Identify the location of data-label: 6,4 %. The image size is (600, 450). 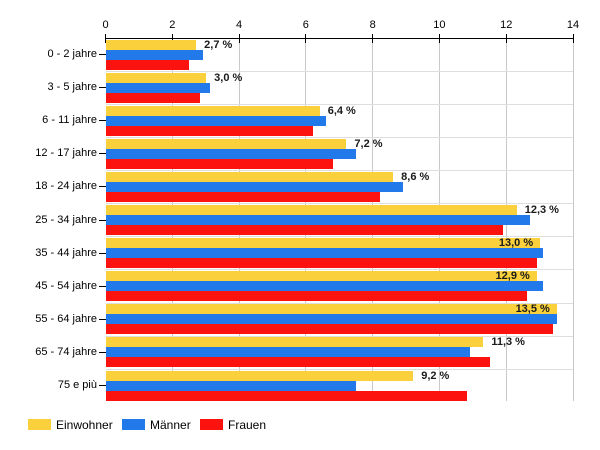
(341, 110).